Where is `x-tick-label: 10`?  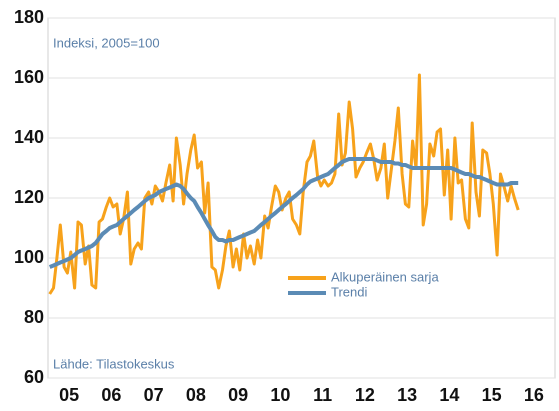
x-tick-label: 10 is located at coordinates (280, 395).